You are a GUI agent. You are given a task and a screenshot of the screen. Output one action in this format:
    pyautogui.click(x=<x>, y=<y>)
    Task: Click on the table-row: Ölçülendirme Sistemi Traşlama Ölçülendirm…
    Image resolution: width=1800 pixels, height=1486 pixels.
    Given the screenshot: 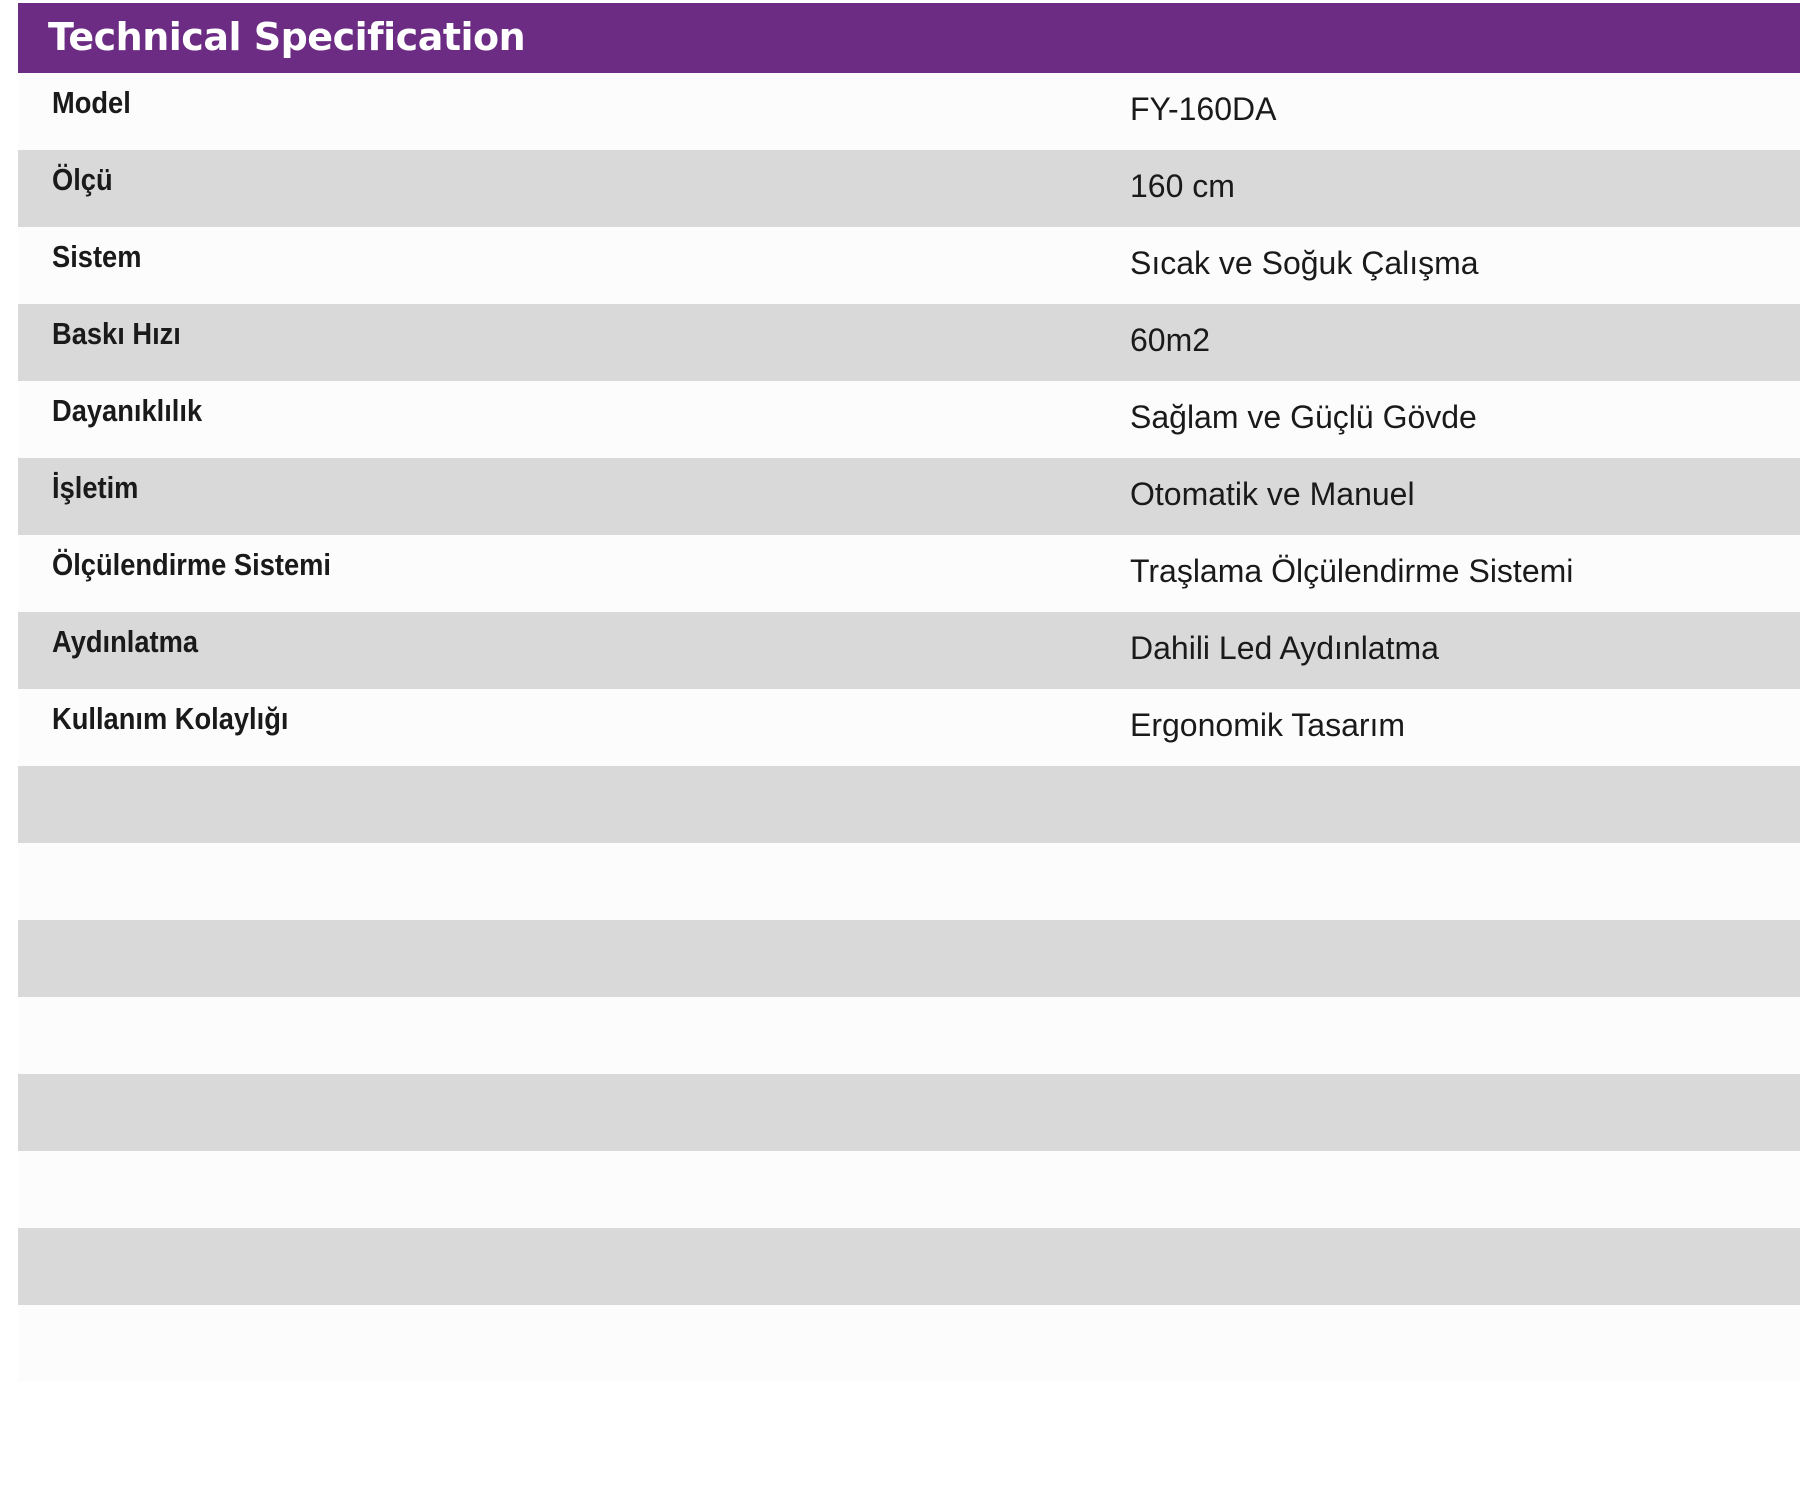 What is the action you would take?
    pyautogui.click(x=909, y=573)
    